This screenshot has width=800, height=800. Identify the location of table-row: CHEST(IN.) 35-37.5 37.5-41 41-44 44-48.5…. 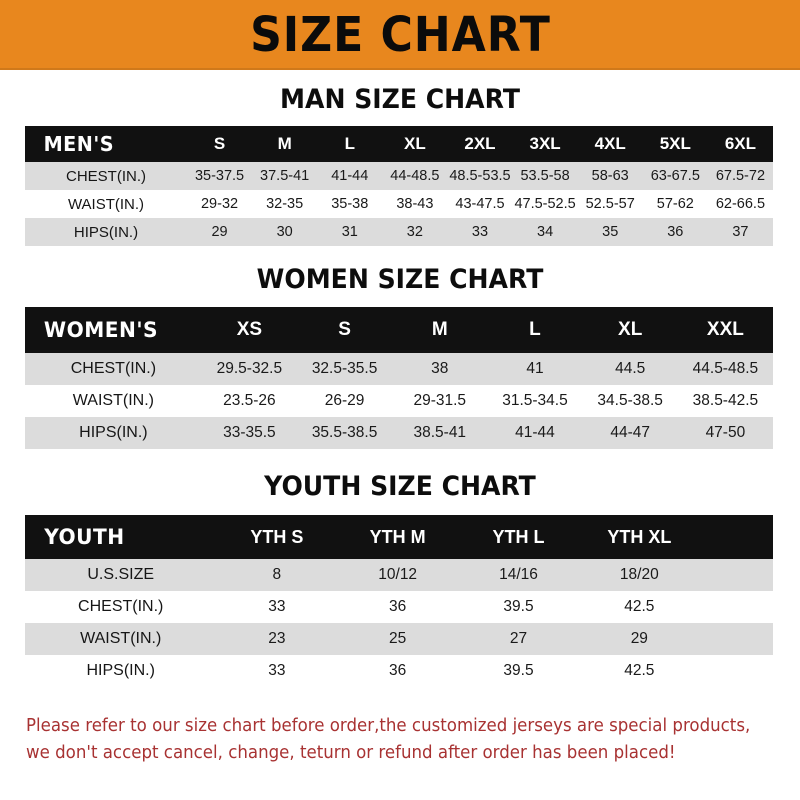
(399, 176).